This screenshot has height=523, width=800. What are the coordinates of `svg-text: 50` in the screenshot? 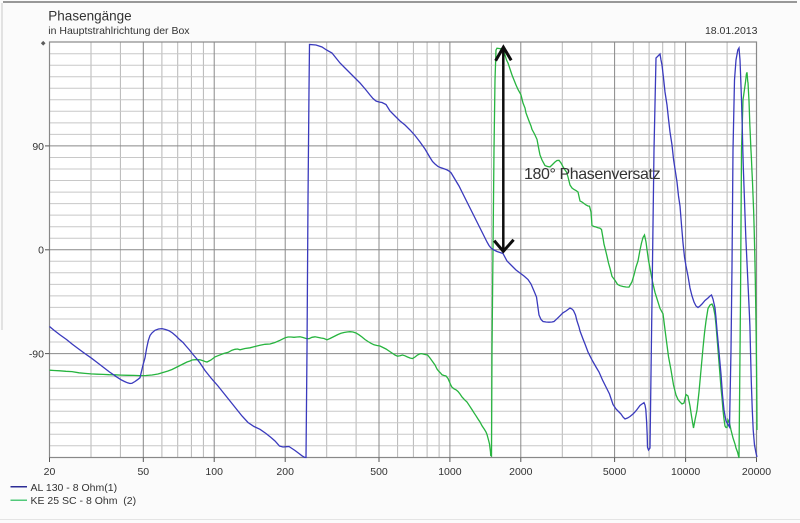 It's located at (143, 472).